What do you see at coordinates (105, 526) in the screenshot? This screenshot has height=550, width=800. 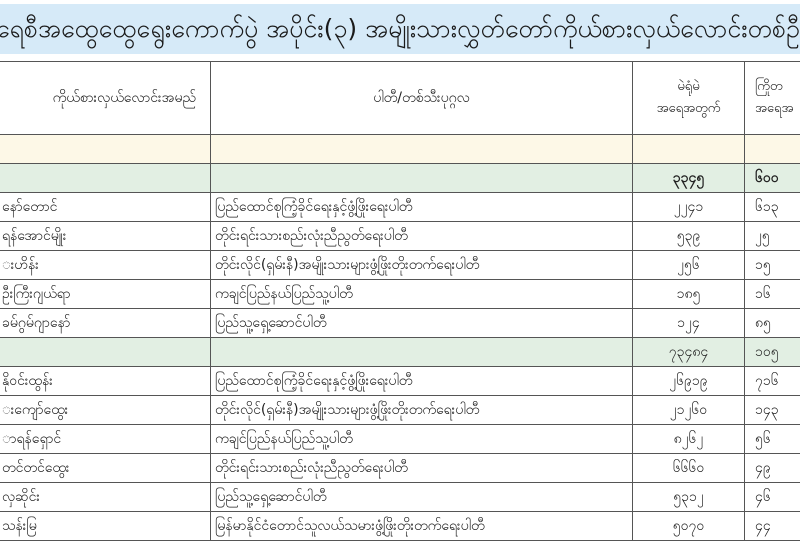 I see `candidate-name: သန်းမြ` at bounding box center [105, 526].